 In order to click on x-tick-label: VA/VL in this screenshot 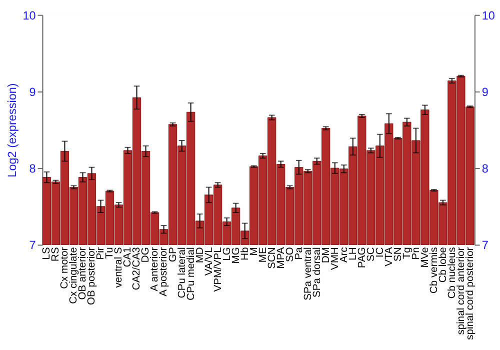, I will do `click(209, 261)`.